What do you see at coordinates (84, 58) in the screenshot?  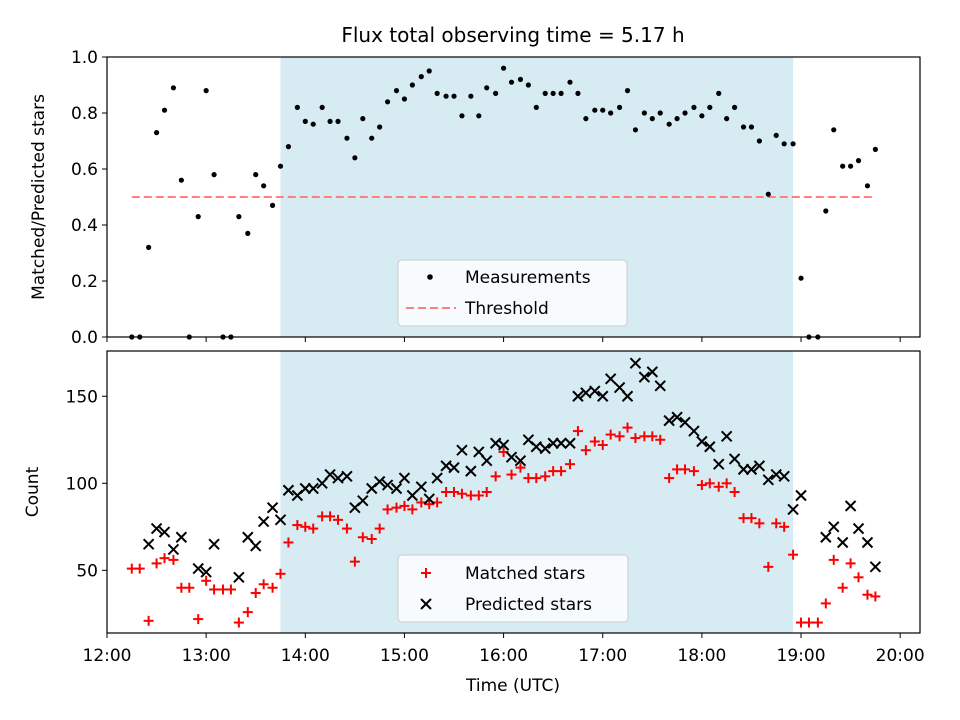 I see `top-y-tick-label: 1.0` at bounding box center [84, 58].